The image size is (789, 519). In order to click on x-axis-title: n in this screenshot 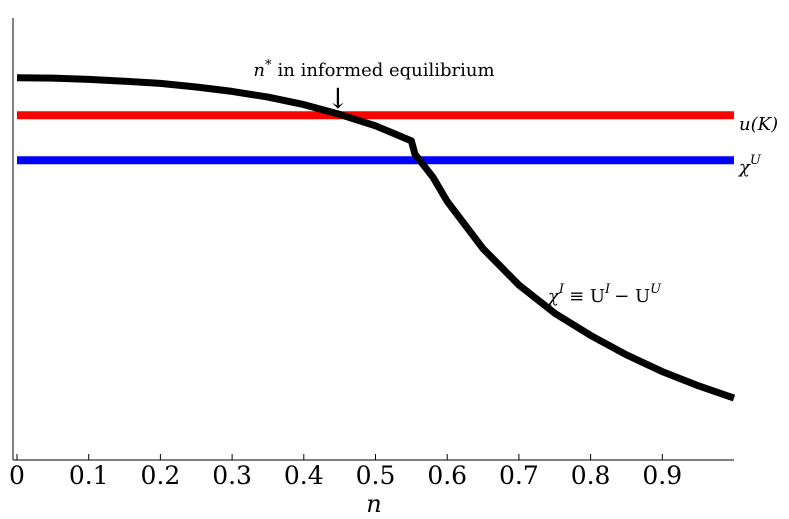, I will do `click(373, 504)`.